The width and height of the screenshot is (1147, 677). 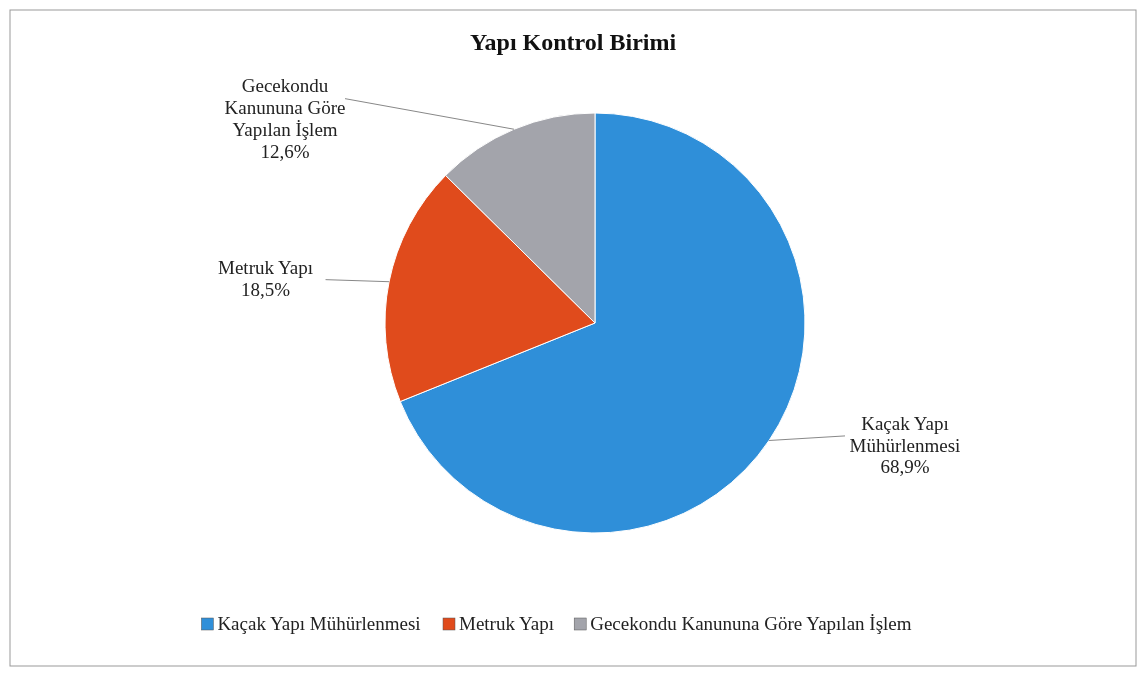 What do you see at coordinates (319, 623) in the screenshot?
I see `legend-label: Kaçak Yapı Mühürlenmesi` at bounding box center [319, 623].